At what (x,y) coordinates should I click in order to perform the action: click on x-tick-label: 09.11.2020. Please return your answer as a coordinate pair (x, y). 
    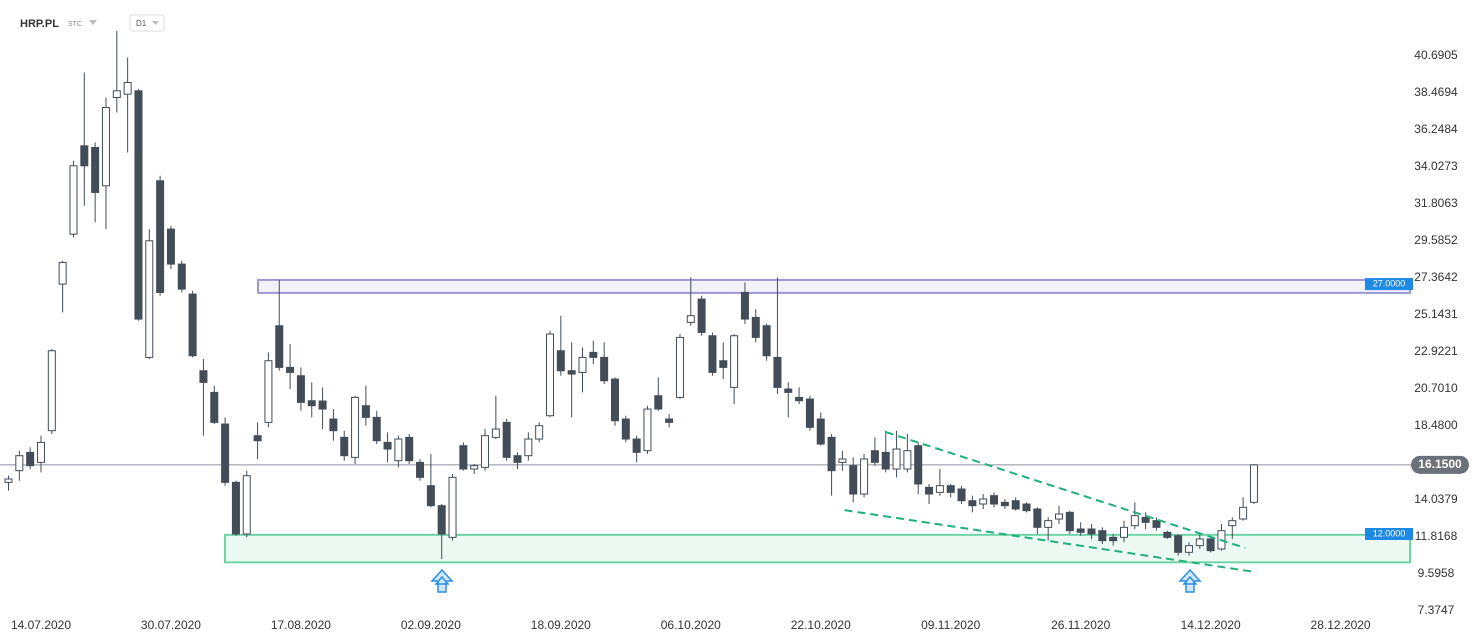
    Looking at the image, I should click on (950, 625).